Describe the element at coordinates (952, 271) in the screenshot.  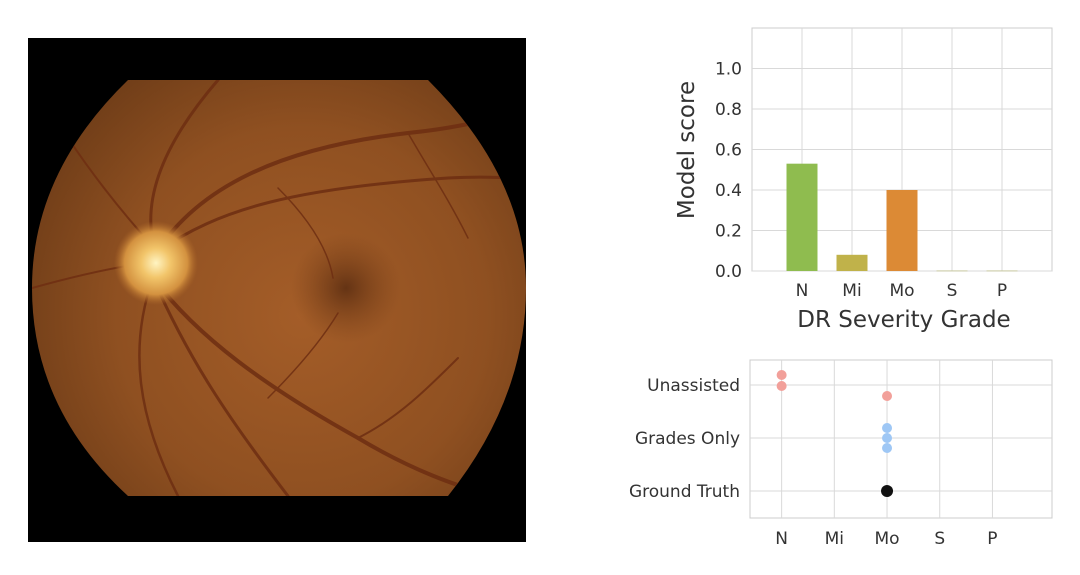
I see `bar-S` at that location.